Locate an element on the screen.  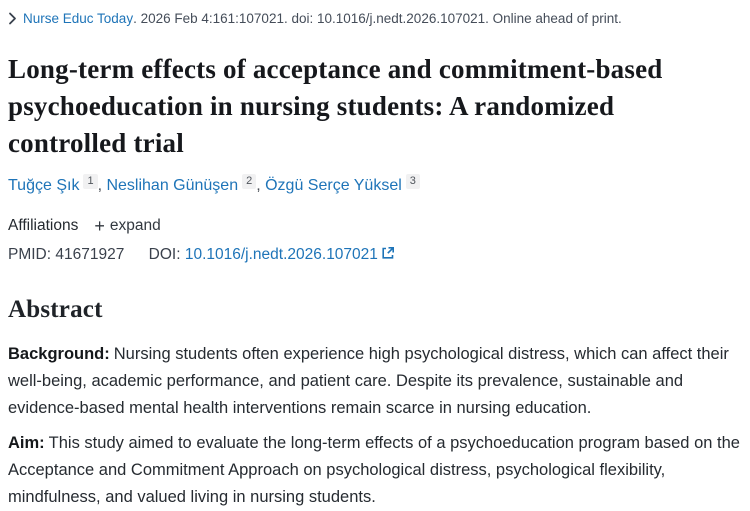
expand-affiliations-button: + expand is located at coordinates (127, 226).